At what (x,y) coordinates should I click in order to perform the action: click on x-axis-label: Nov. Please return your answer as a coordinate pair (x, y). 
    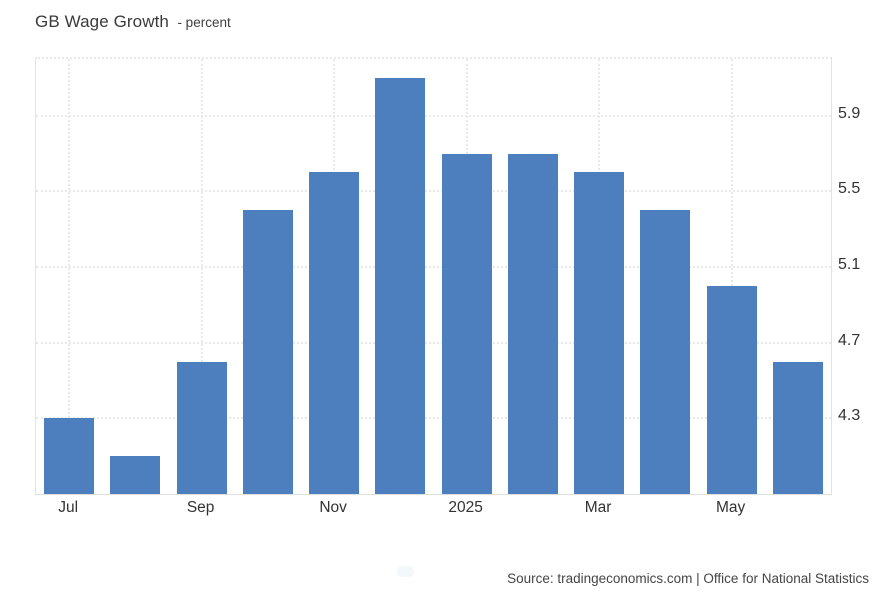
    Looking at the image, I should click on (333, 507).